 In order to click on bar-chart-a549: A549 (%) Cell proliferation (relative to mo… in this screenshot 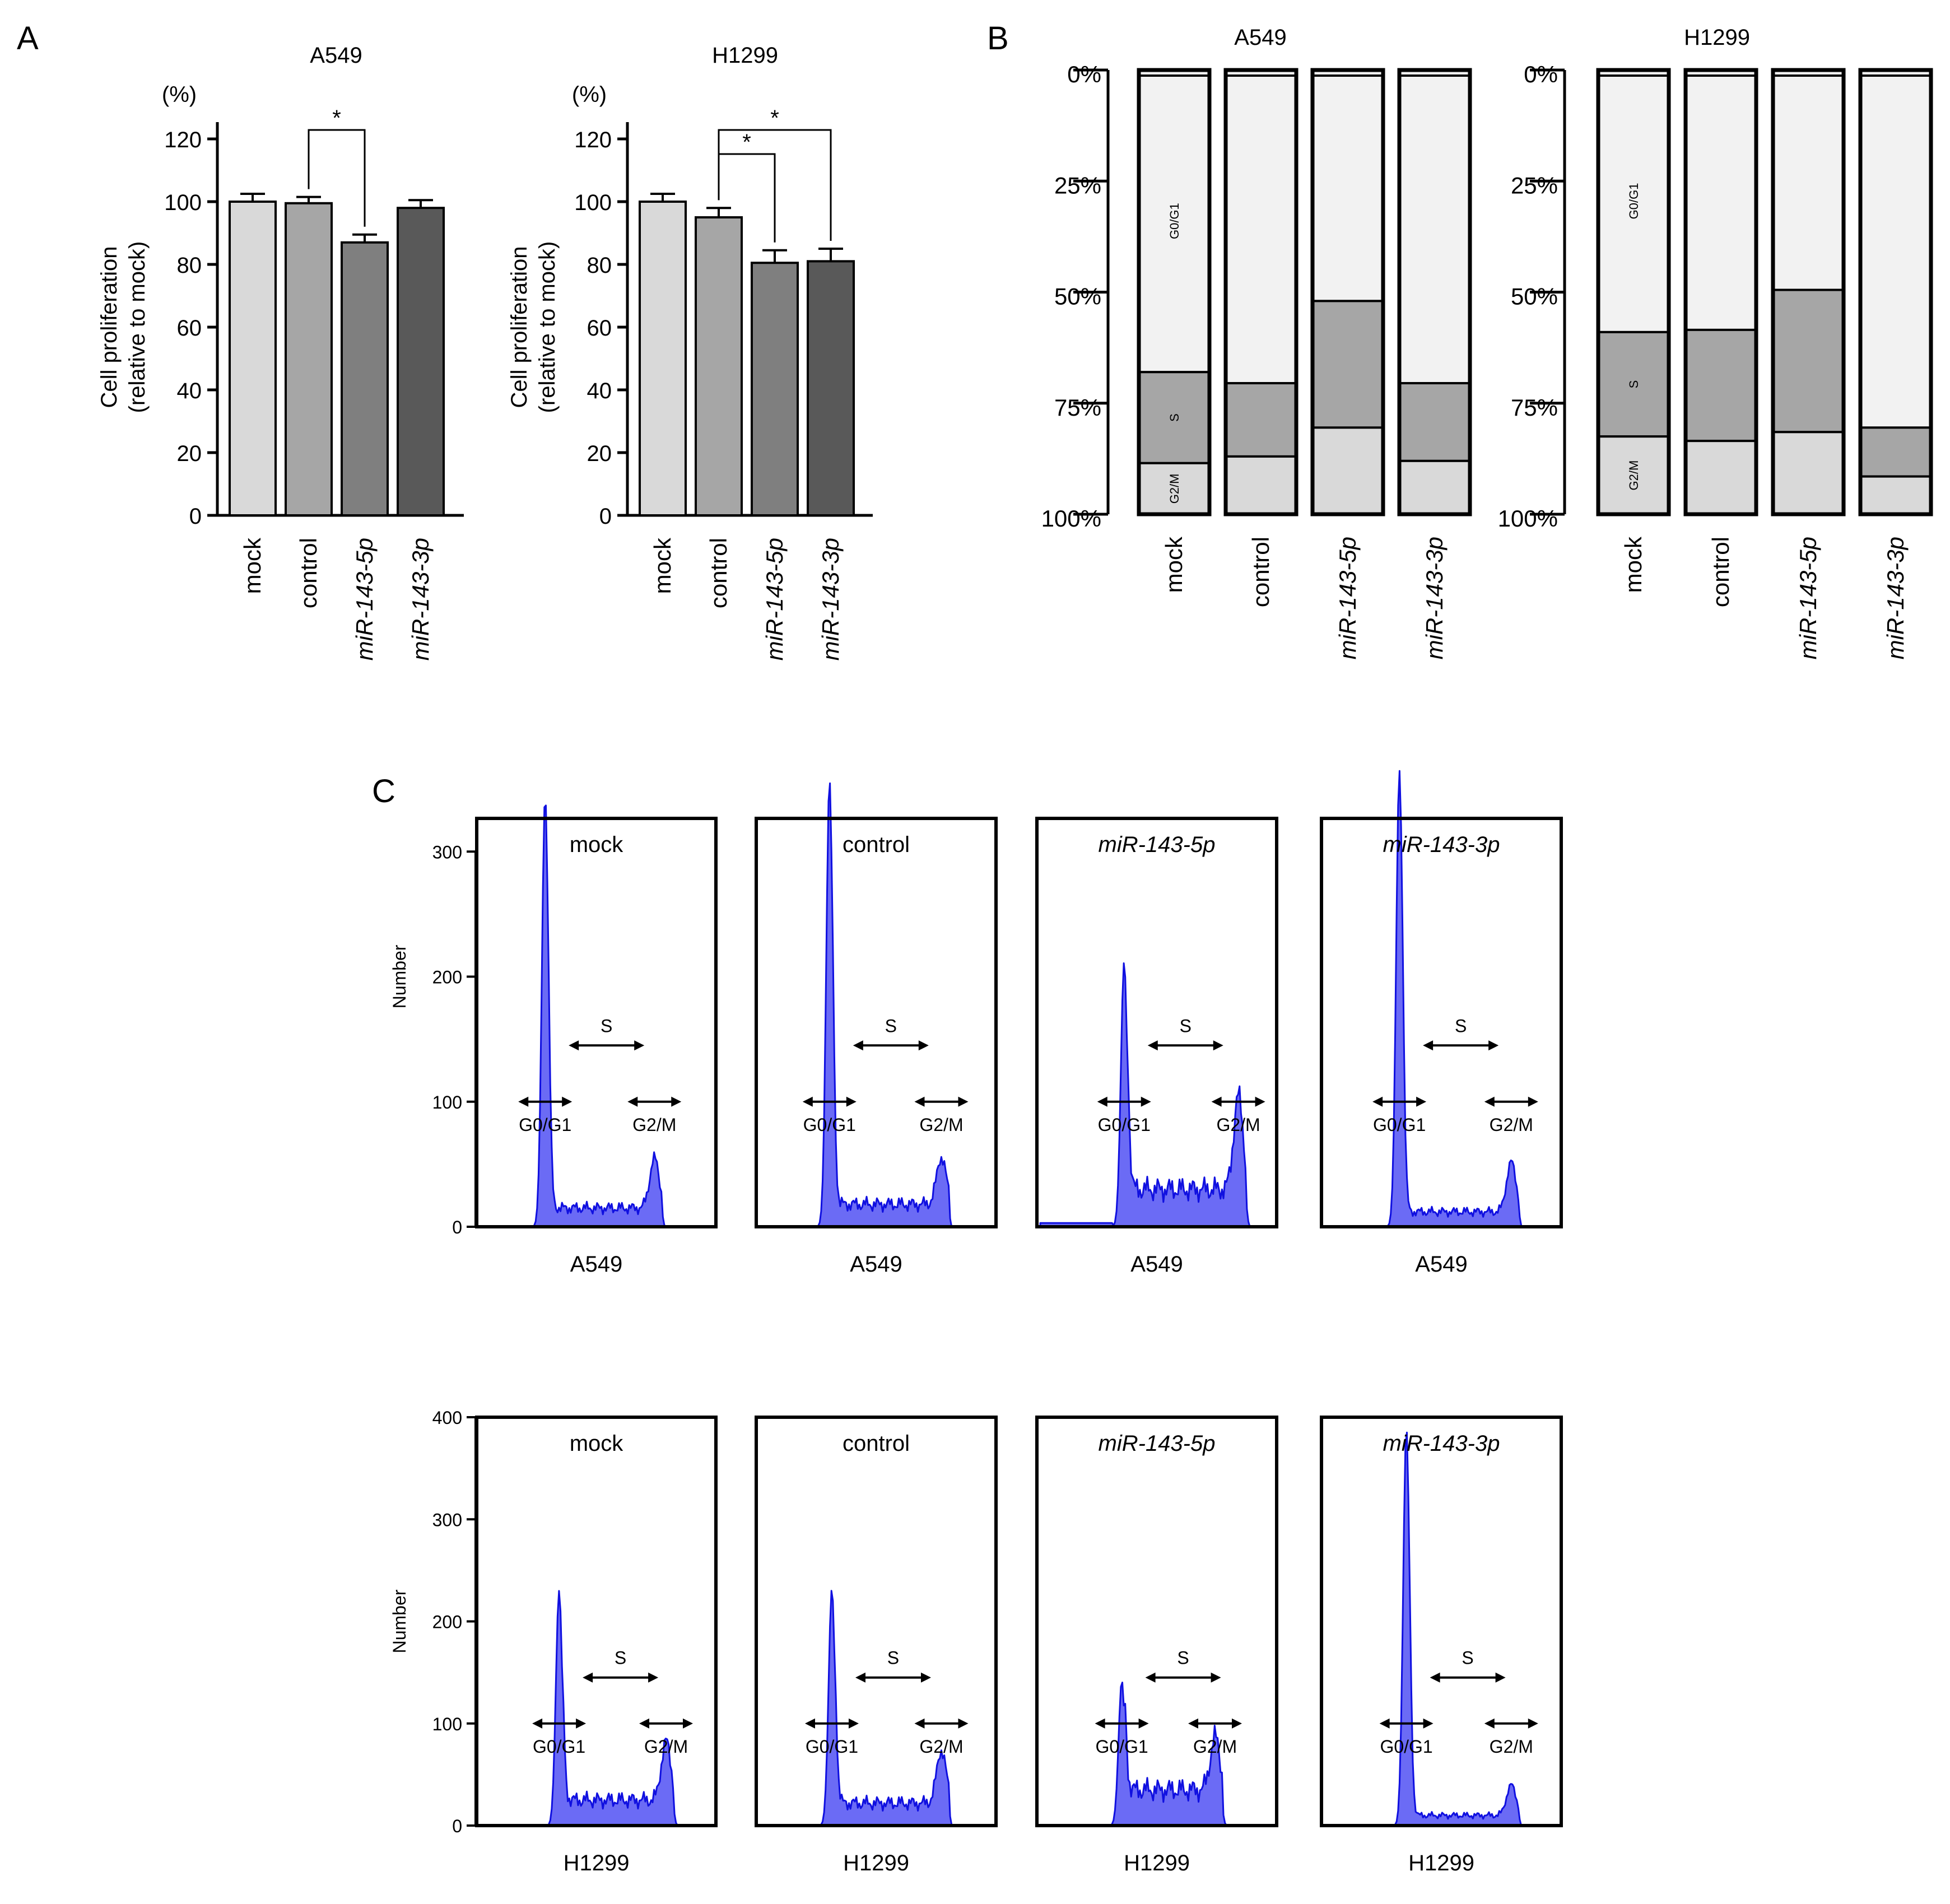, I will do `click(280, 352)`.